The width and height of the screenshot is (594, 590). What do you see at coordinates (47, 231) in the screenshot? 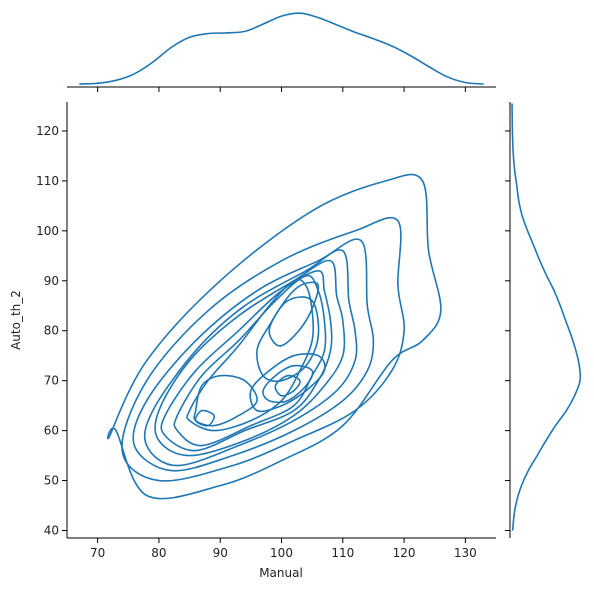
I see `y-tick-label-100: 100` at bounding box center [47, 231].